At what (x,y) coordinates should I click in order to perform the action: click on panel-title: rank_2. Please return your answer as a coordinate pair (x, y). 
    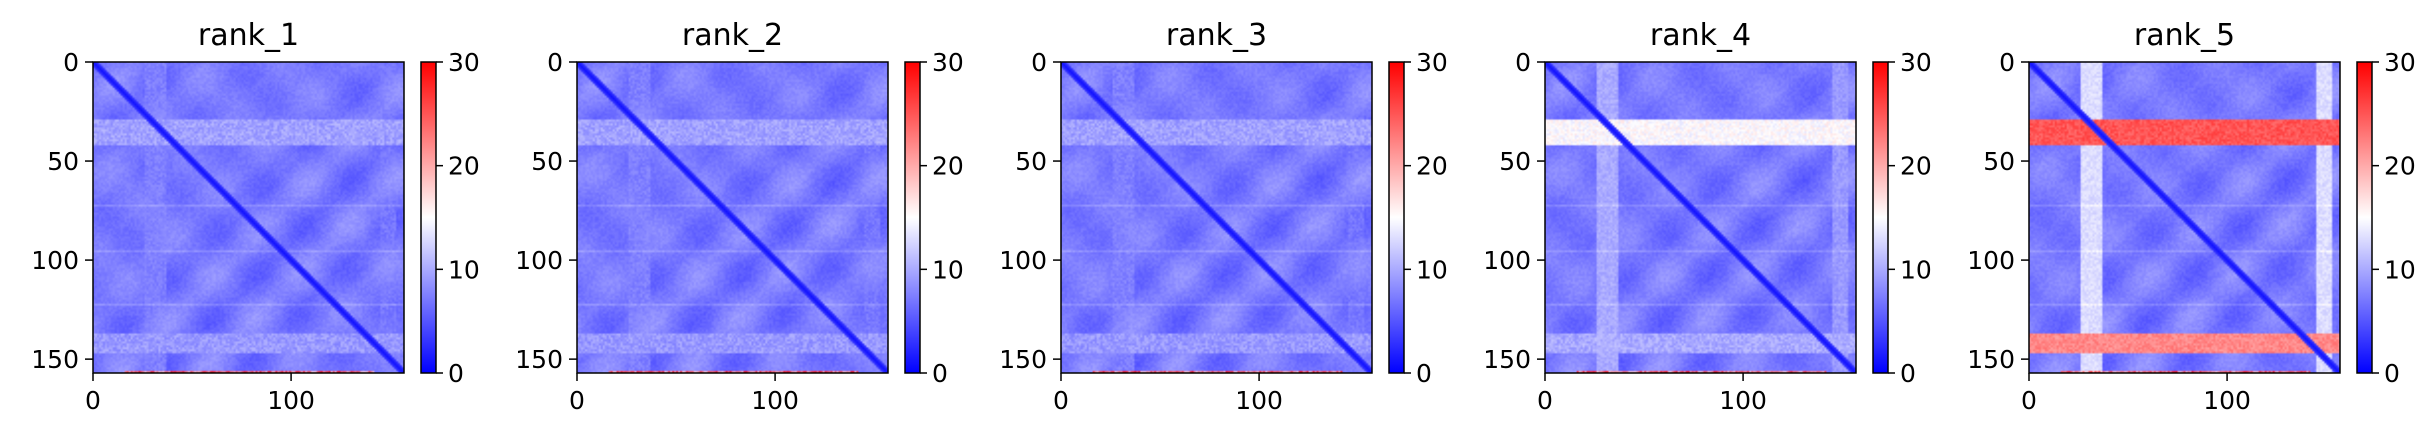
    Looking at the image, I should click on (732, 35).